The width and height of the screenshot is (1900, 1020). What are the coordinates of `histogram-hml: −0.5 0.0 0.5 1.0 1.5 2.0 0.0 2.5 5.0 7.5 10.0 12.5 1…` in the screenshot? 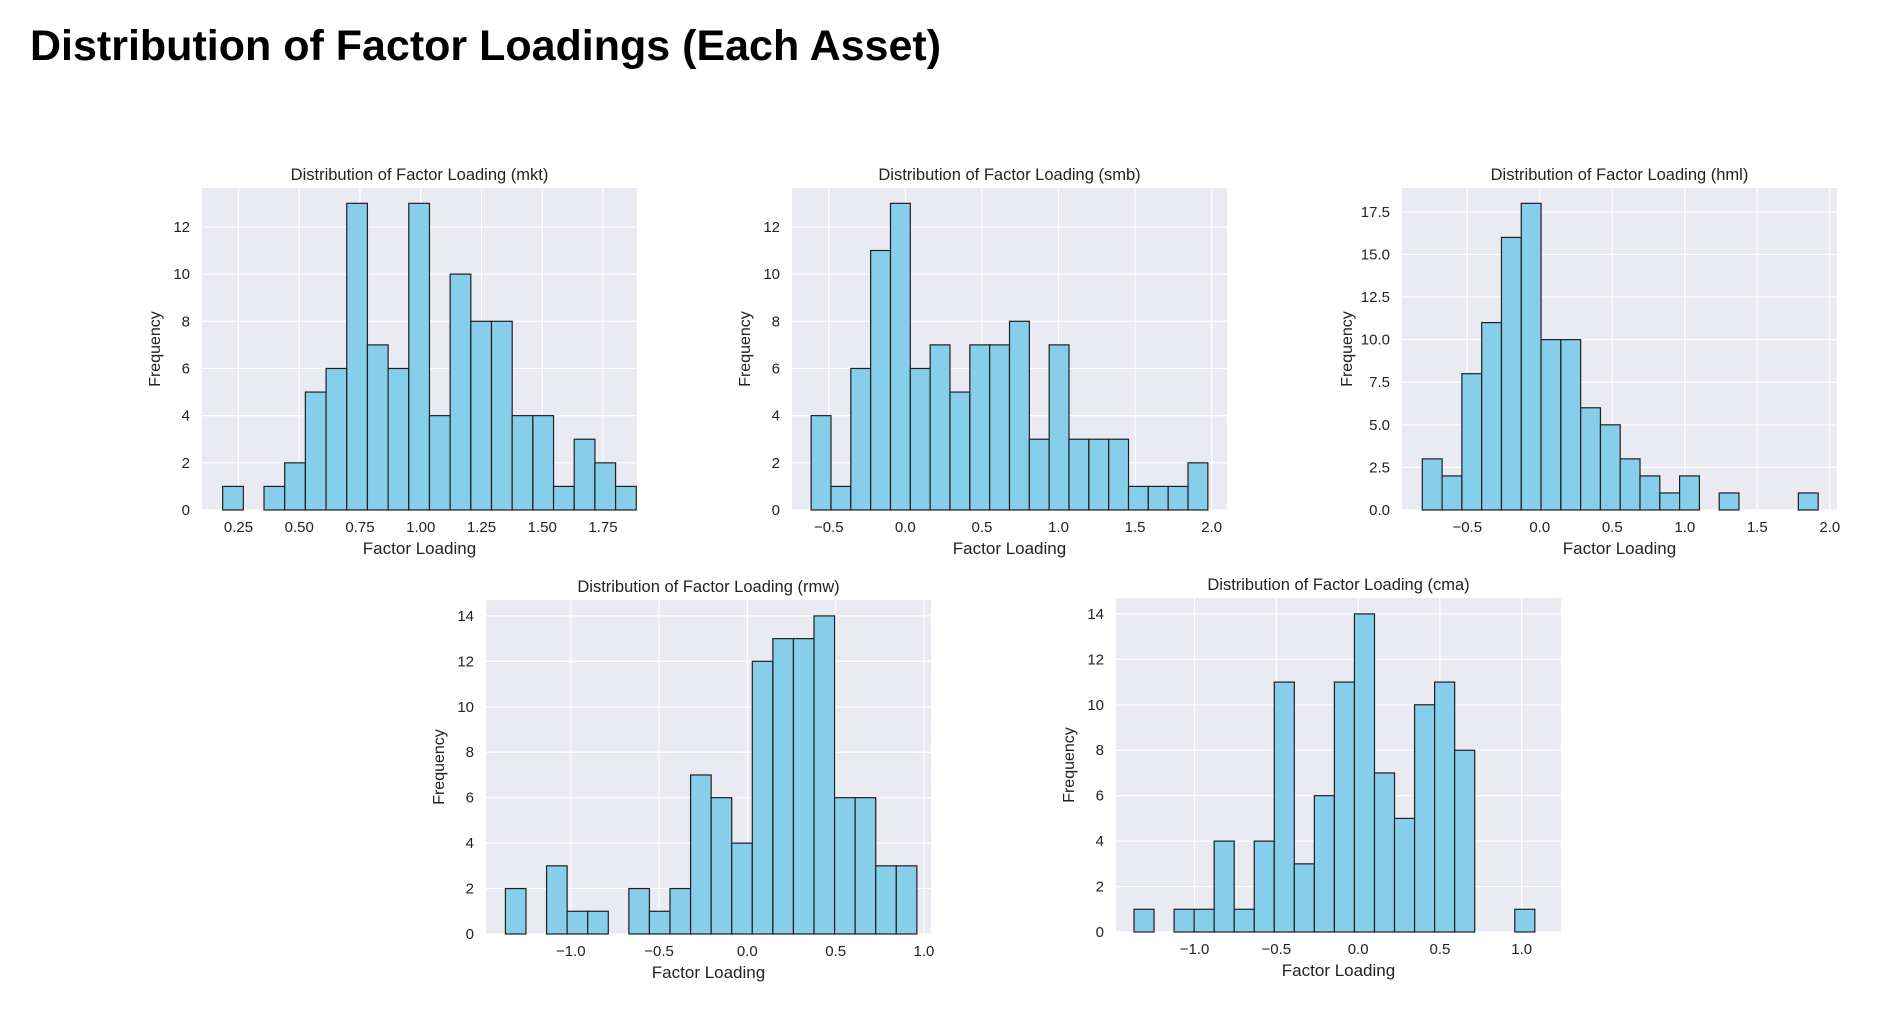 It's located at (1580, 363).